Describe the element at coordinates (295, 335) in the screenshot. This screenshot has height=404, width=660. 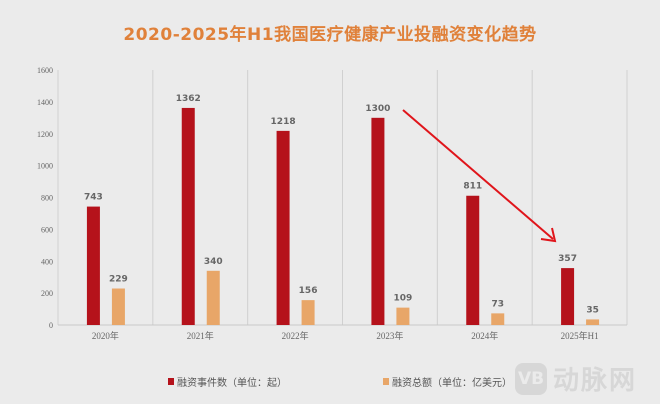
I see `x-tick-label: 2022年` at that location.